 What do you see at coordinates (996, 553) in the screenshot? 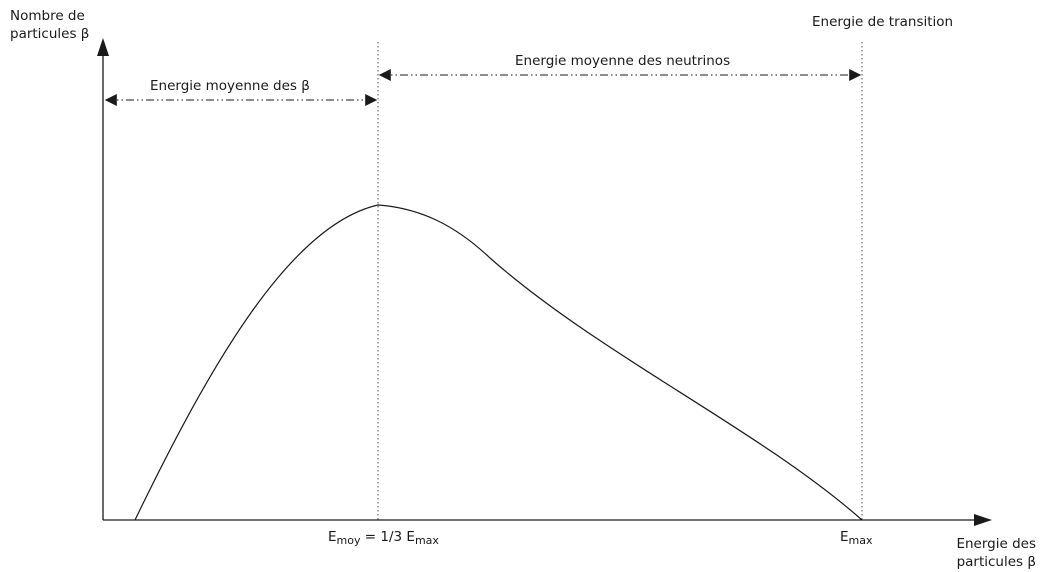
I see `x-axis-label: Energie des particules β` at bounding box center [996, 553].